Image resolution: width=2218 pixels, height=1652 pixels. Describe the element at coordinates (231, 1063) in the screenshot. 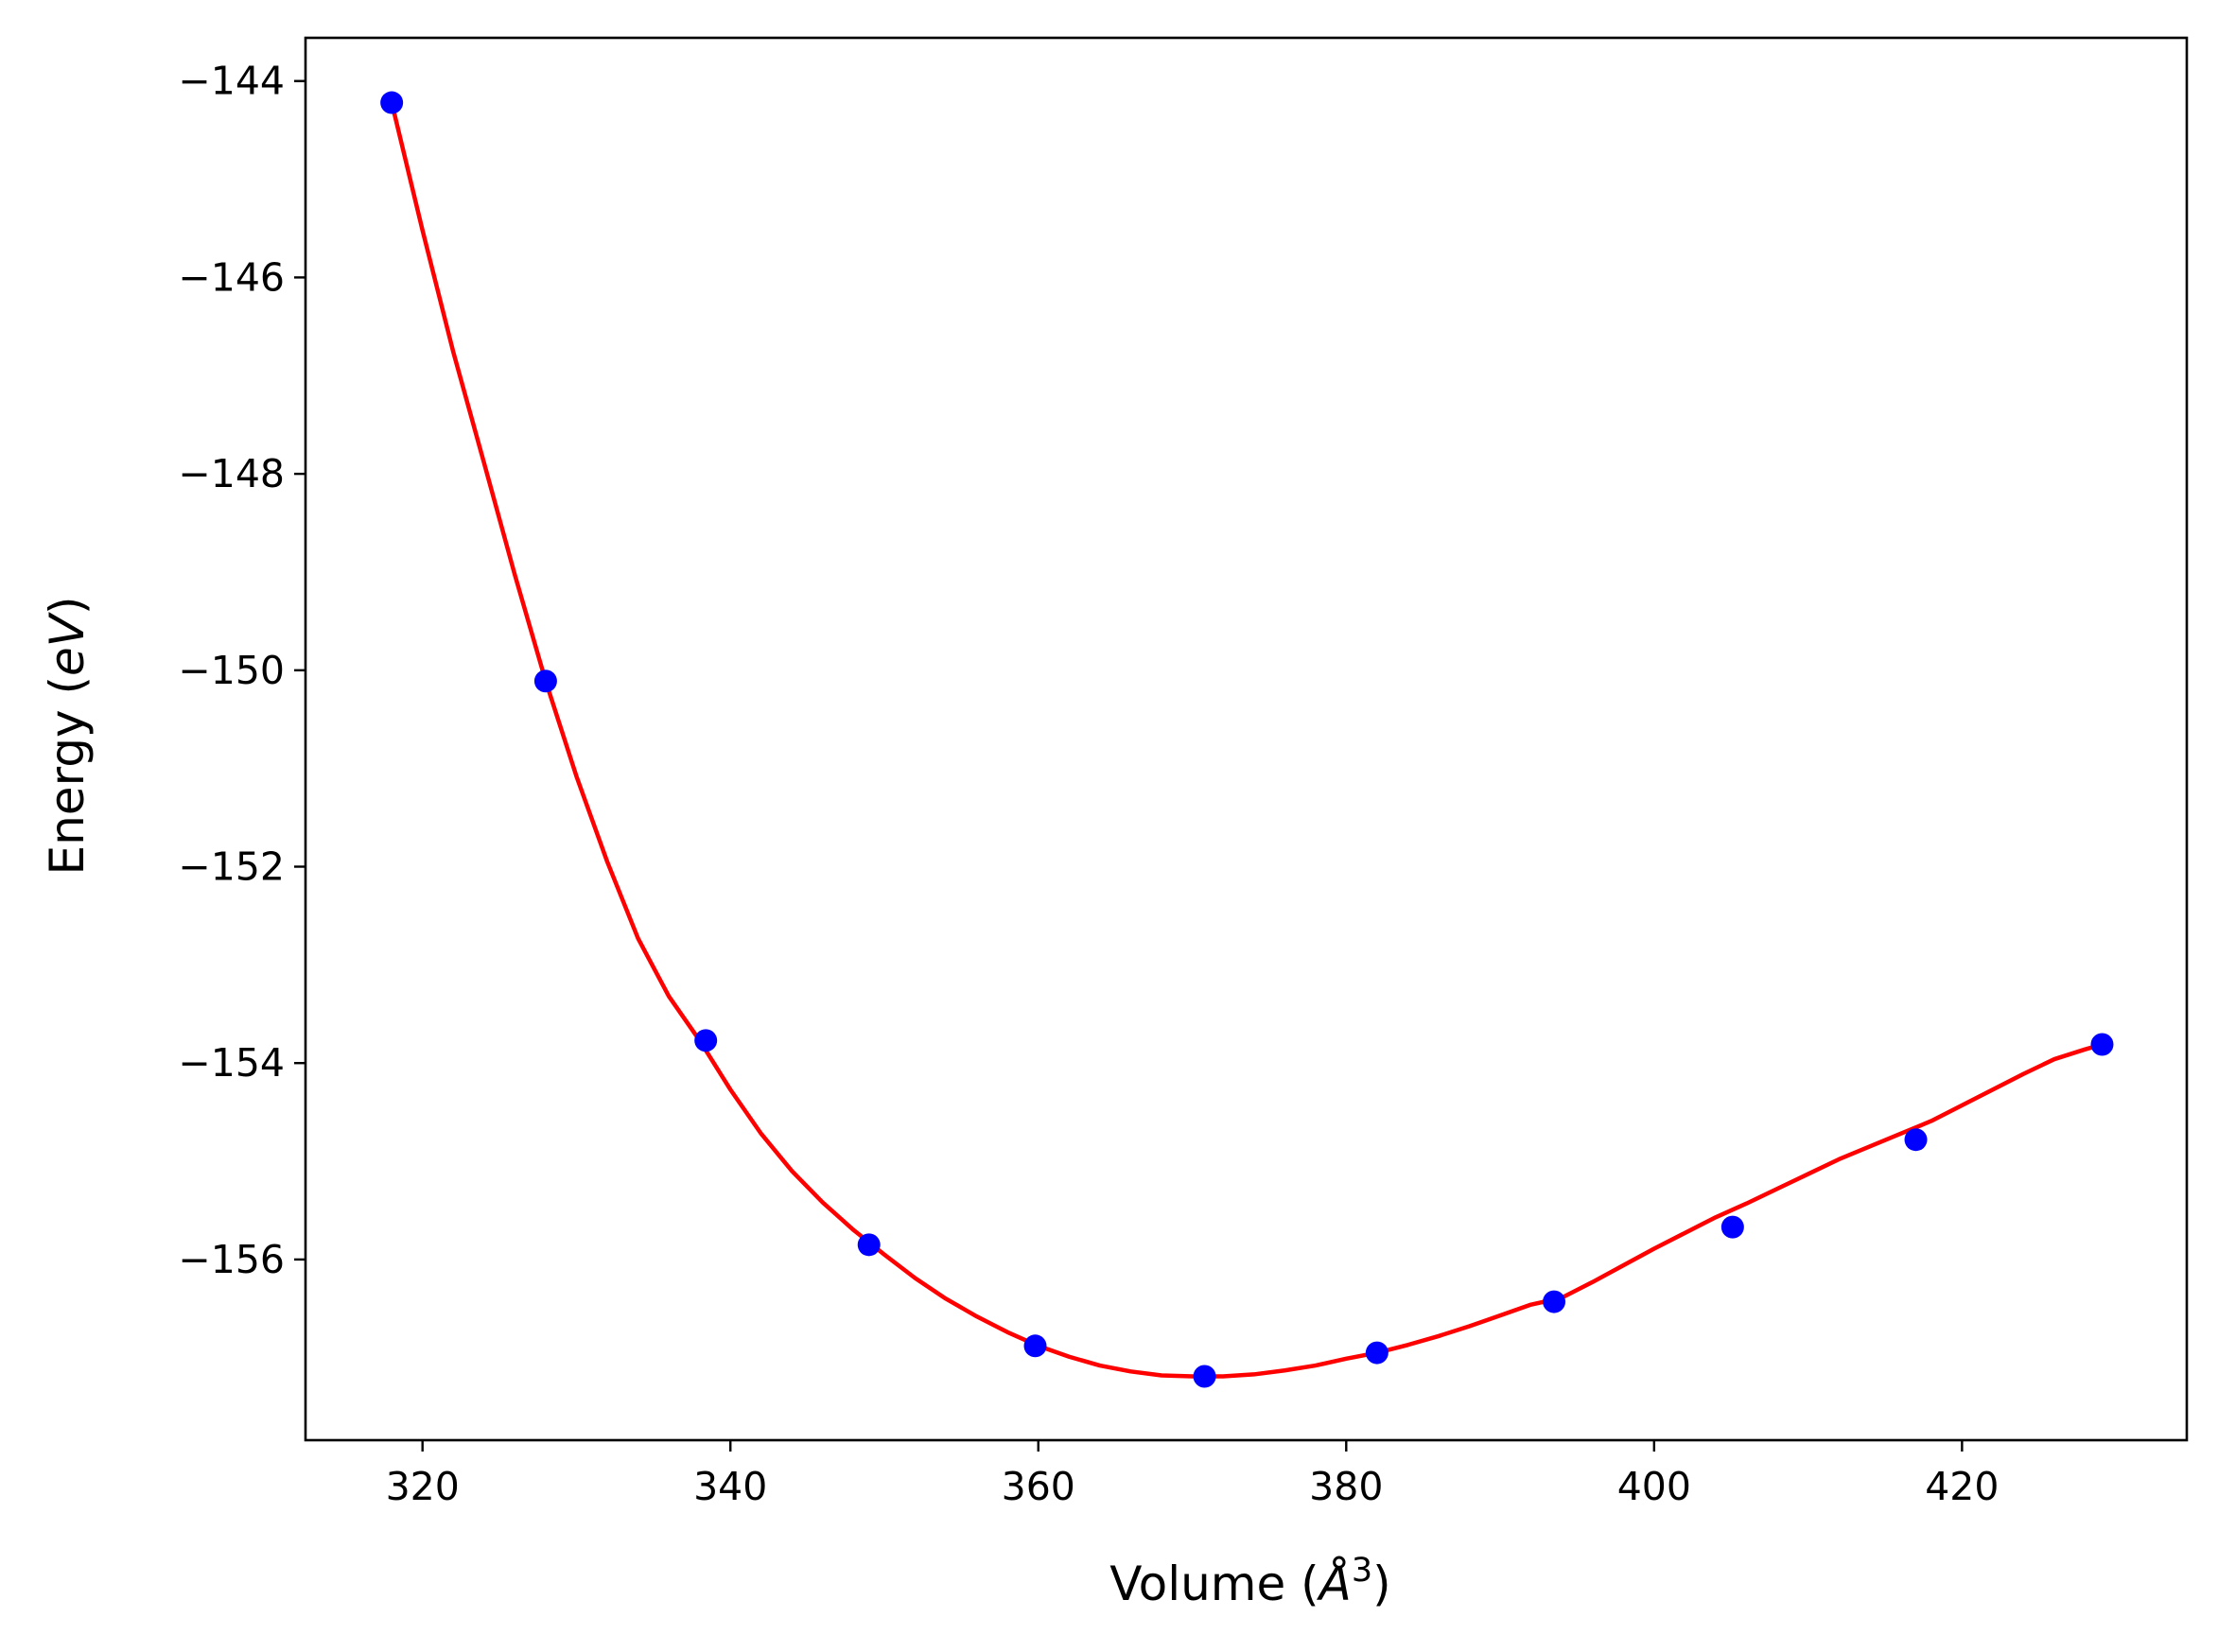

I see `y-tick-label: −154` at that location.